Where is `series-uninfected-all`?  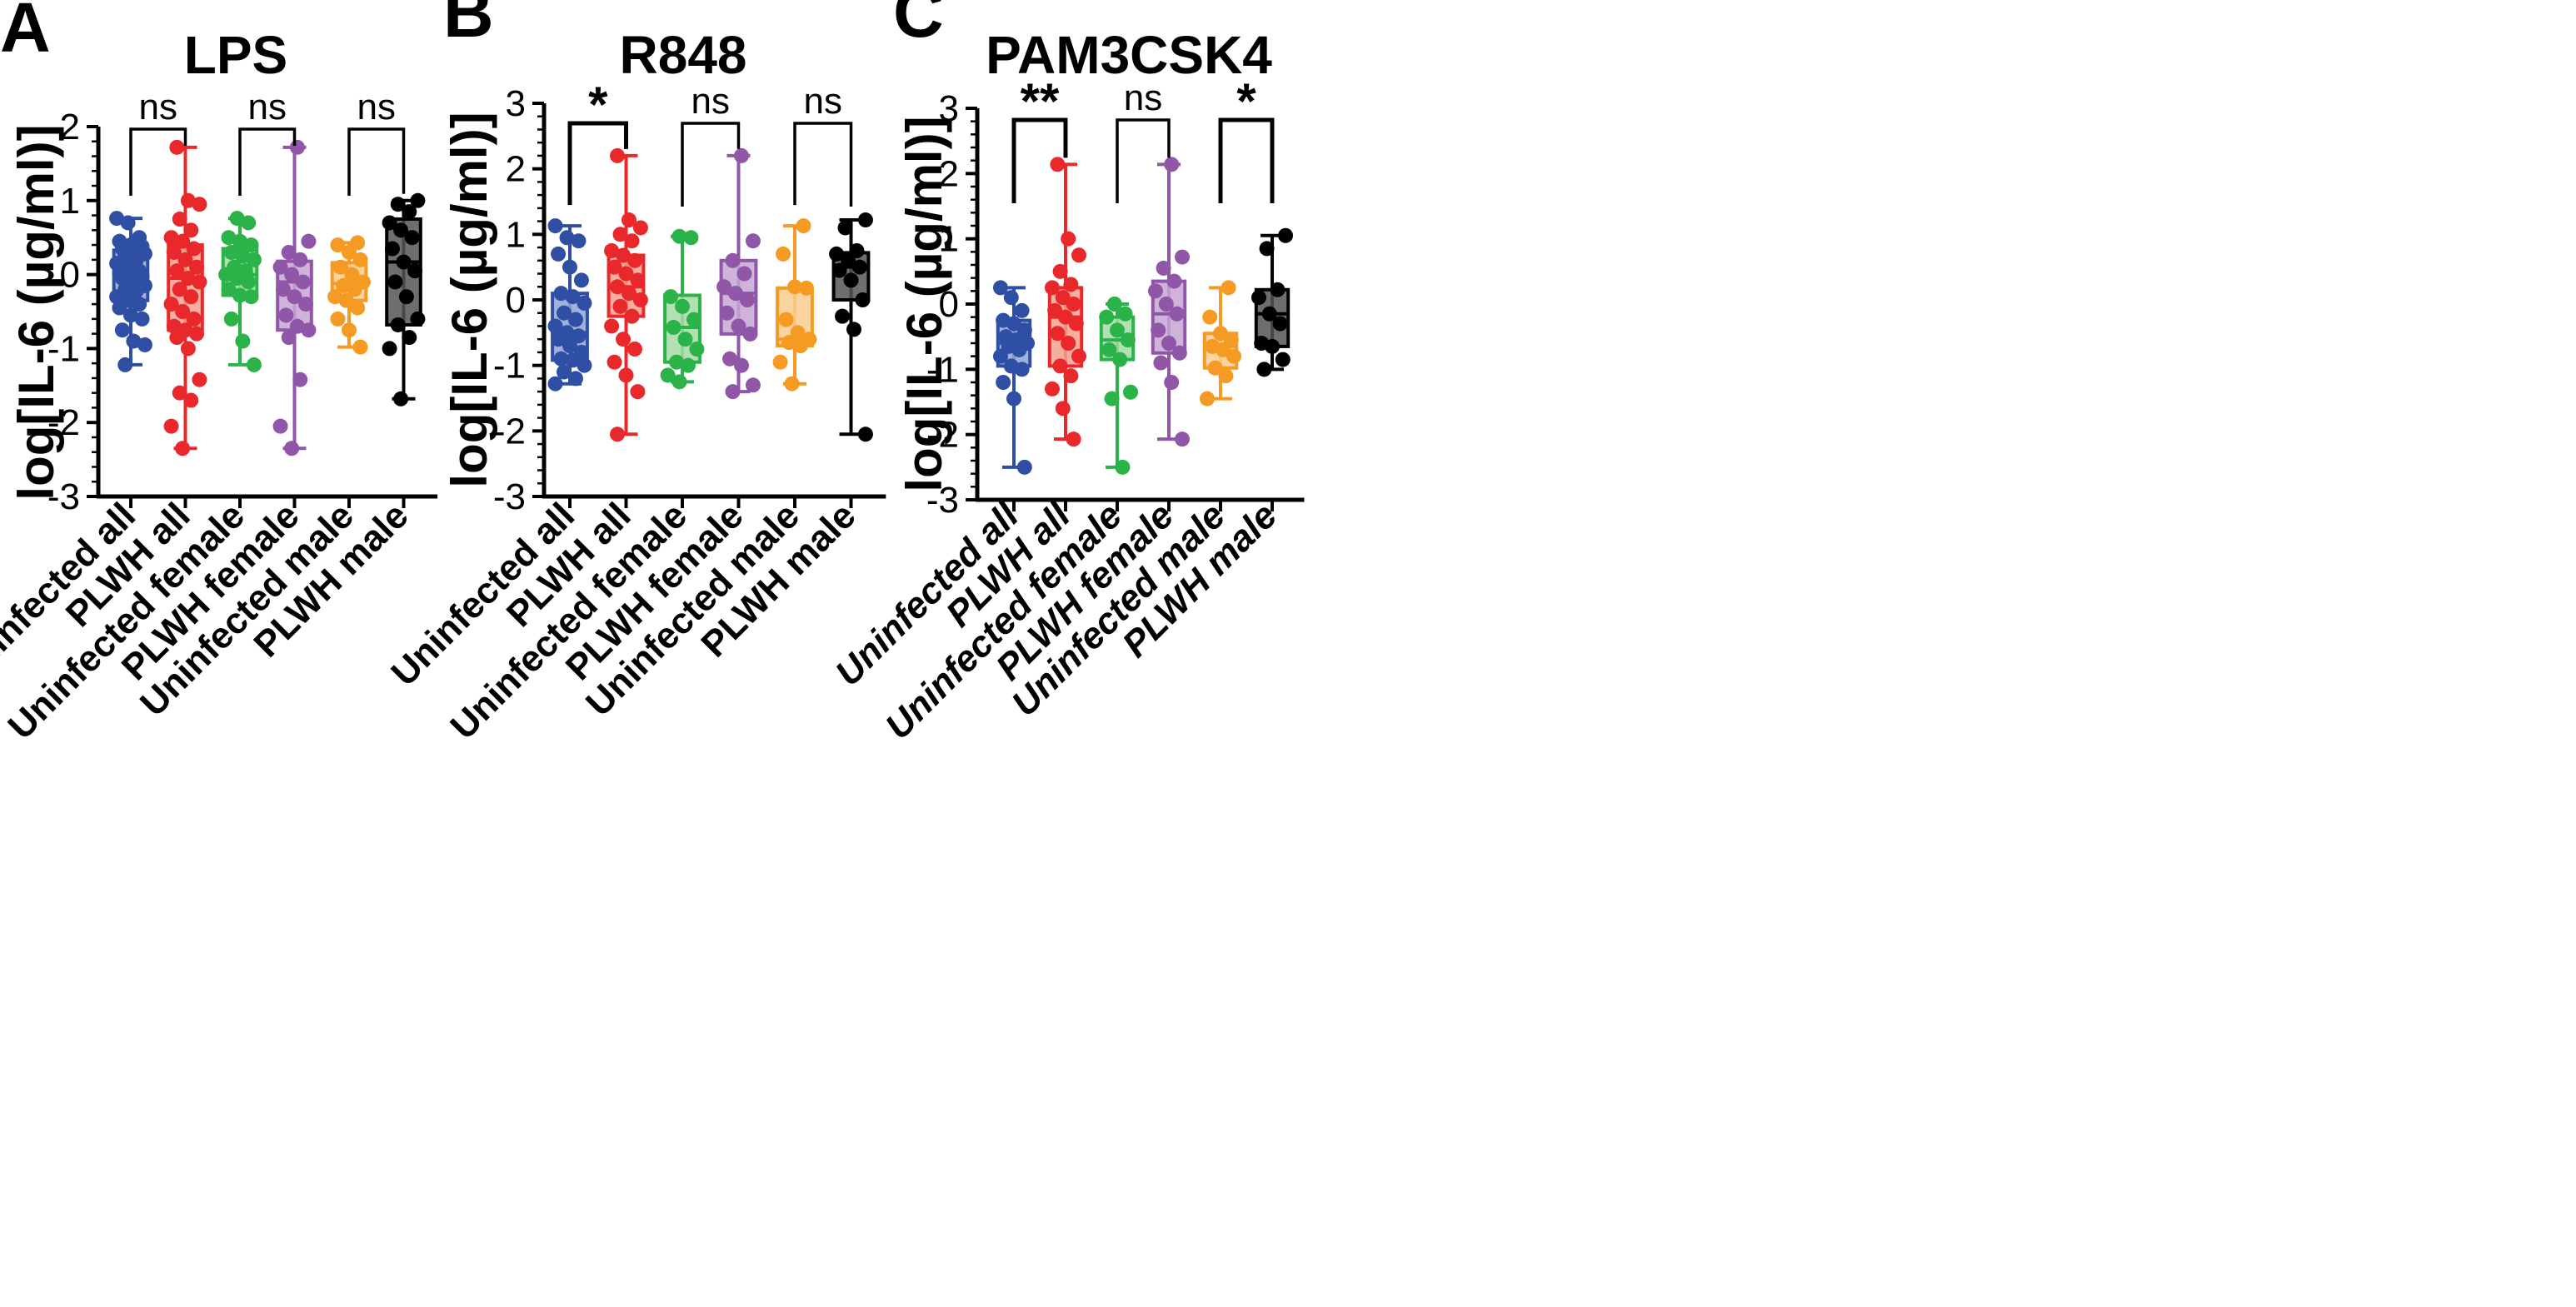 series-uninfected-all is located at coordinates (569, 305).